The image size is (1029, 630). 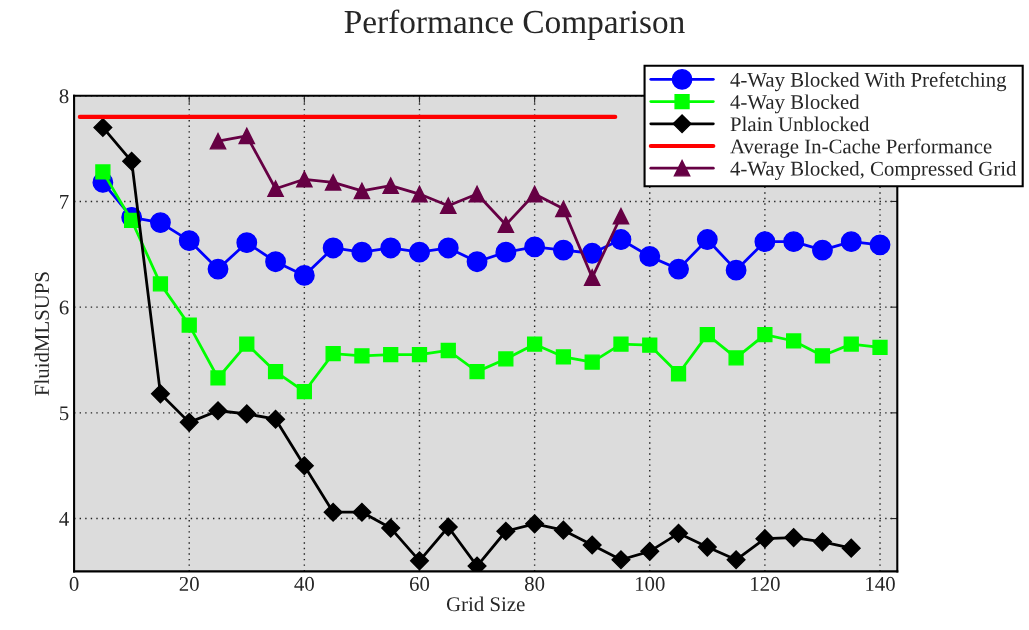 I want to click on x-tick-label: 20, so click(x=189, y=583).